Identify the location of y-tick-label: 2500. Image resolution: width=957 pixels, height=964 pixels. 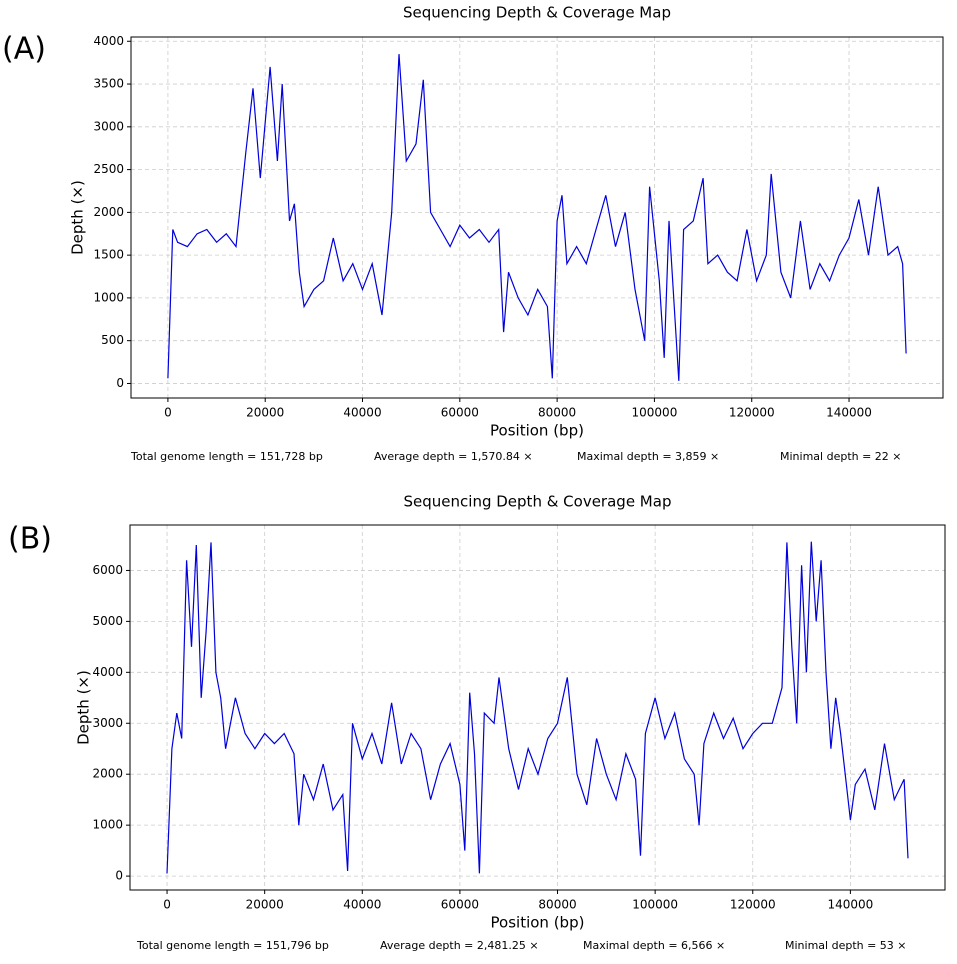
(108, 169).